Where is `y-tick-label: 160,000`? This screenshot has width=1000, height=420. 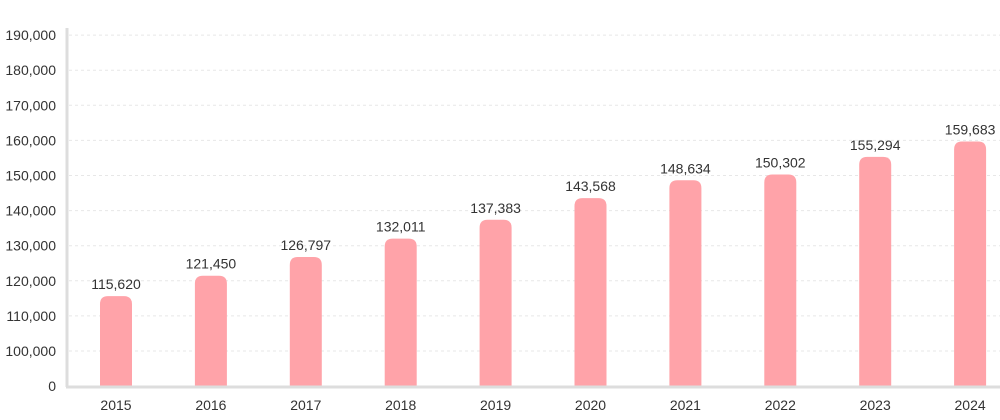
y-tick-label: 160,000 is located at coordinates (30, 140).